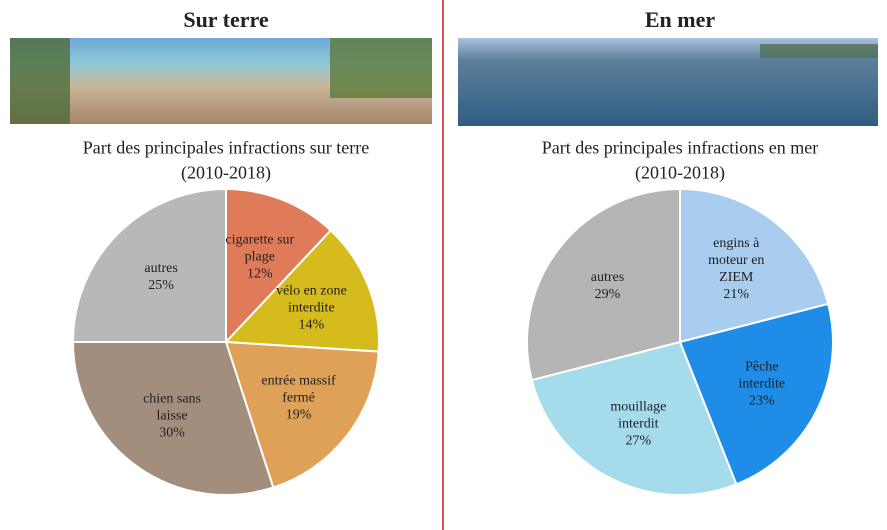 Image resolution: width=887 pixels, height=530 pixels. I want to click on slice-value: 14%, so click(311, 325).